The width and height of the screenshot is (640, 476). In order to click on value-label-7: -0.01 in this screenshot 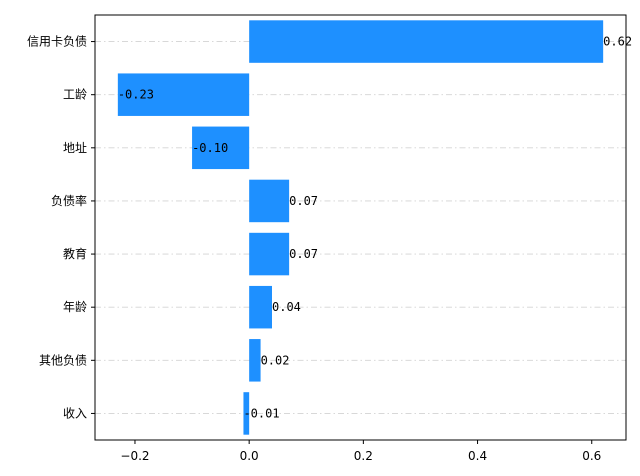, I will do `click(261, 413)`.